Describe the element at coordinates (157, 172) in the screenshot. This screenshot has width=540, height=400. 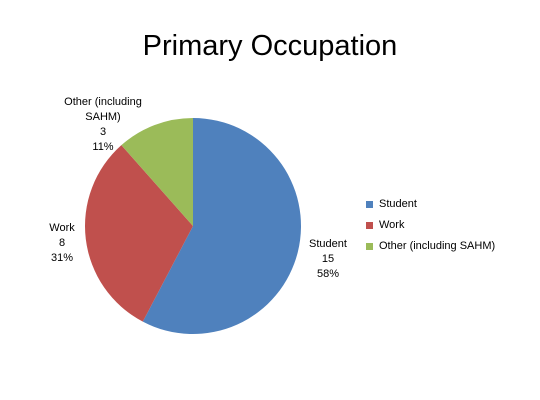
I see `pie-slice-other` at that location.